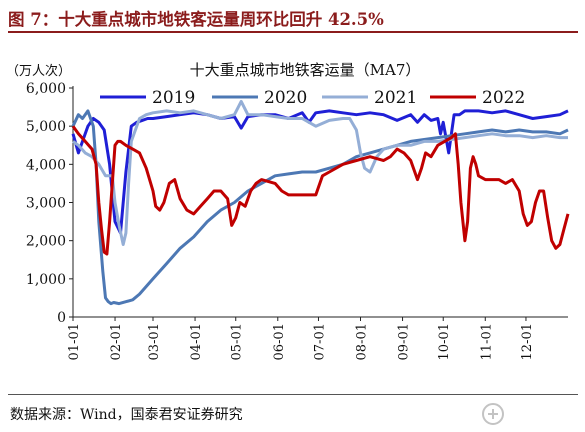 This screenshot has height=432, width=585. I want to click on x-tick-label: 02-01, so click(116, 341).